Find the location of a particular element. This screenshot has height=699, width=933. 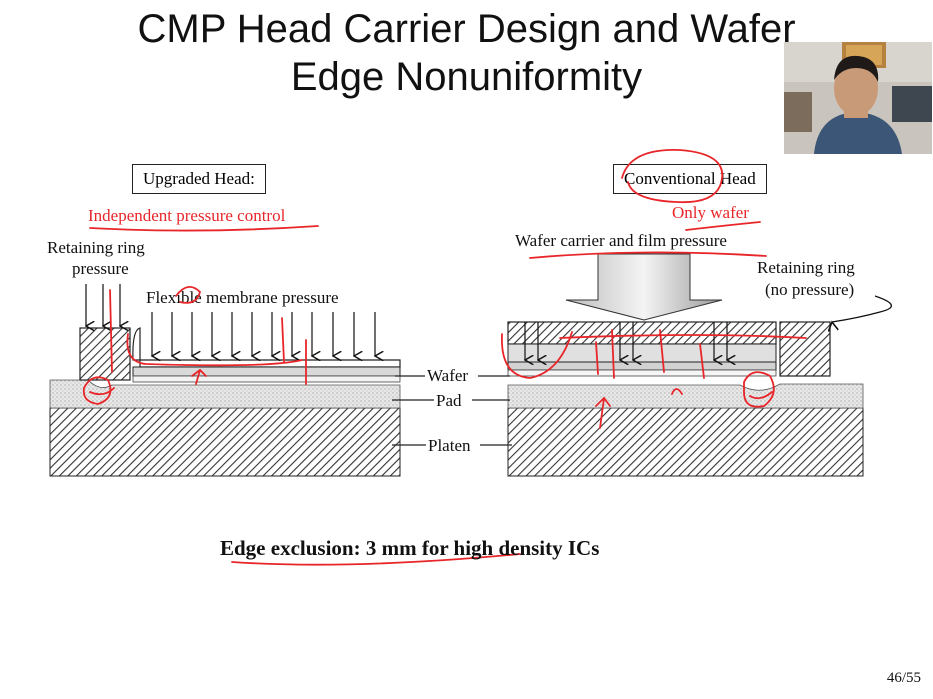

right-film is located at coordinates (642, 353).